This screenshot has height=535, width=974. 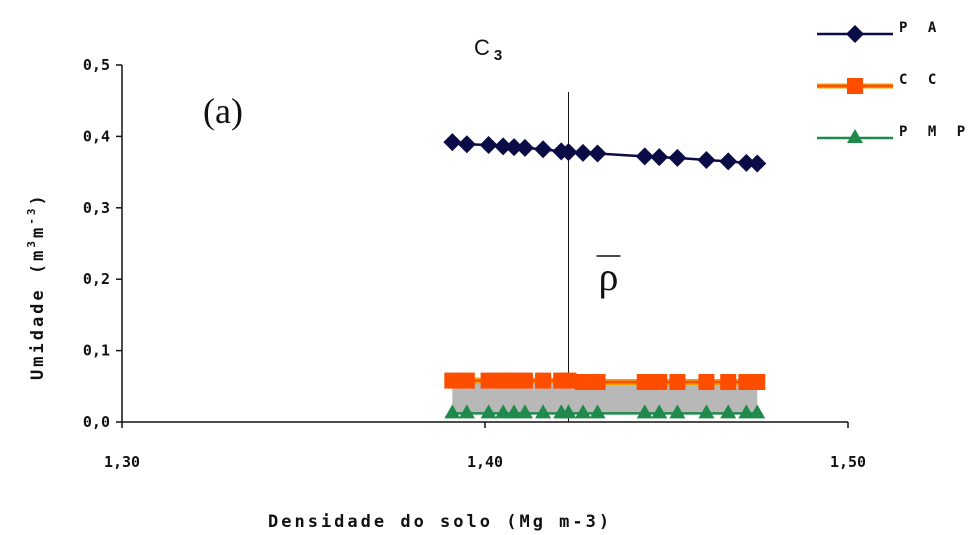 I want to click on series-cc, so click(x=605, y=381).